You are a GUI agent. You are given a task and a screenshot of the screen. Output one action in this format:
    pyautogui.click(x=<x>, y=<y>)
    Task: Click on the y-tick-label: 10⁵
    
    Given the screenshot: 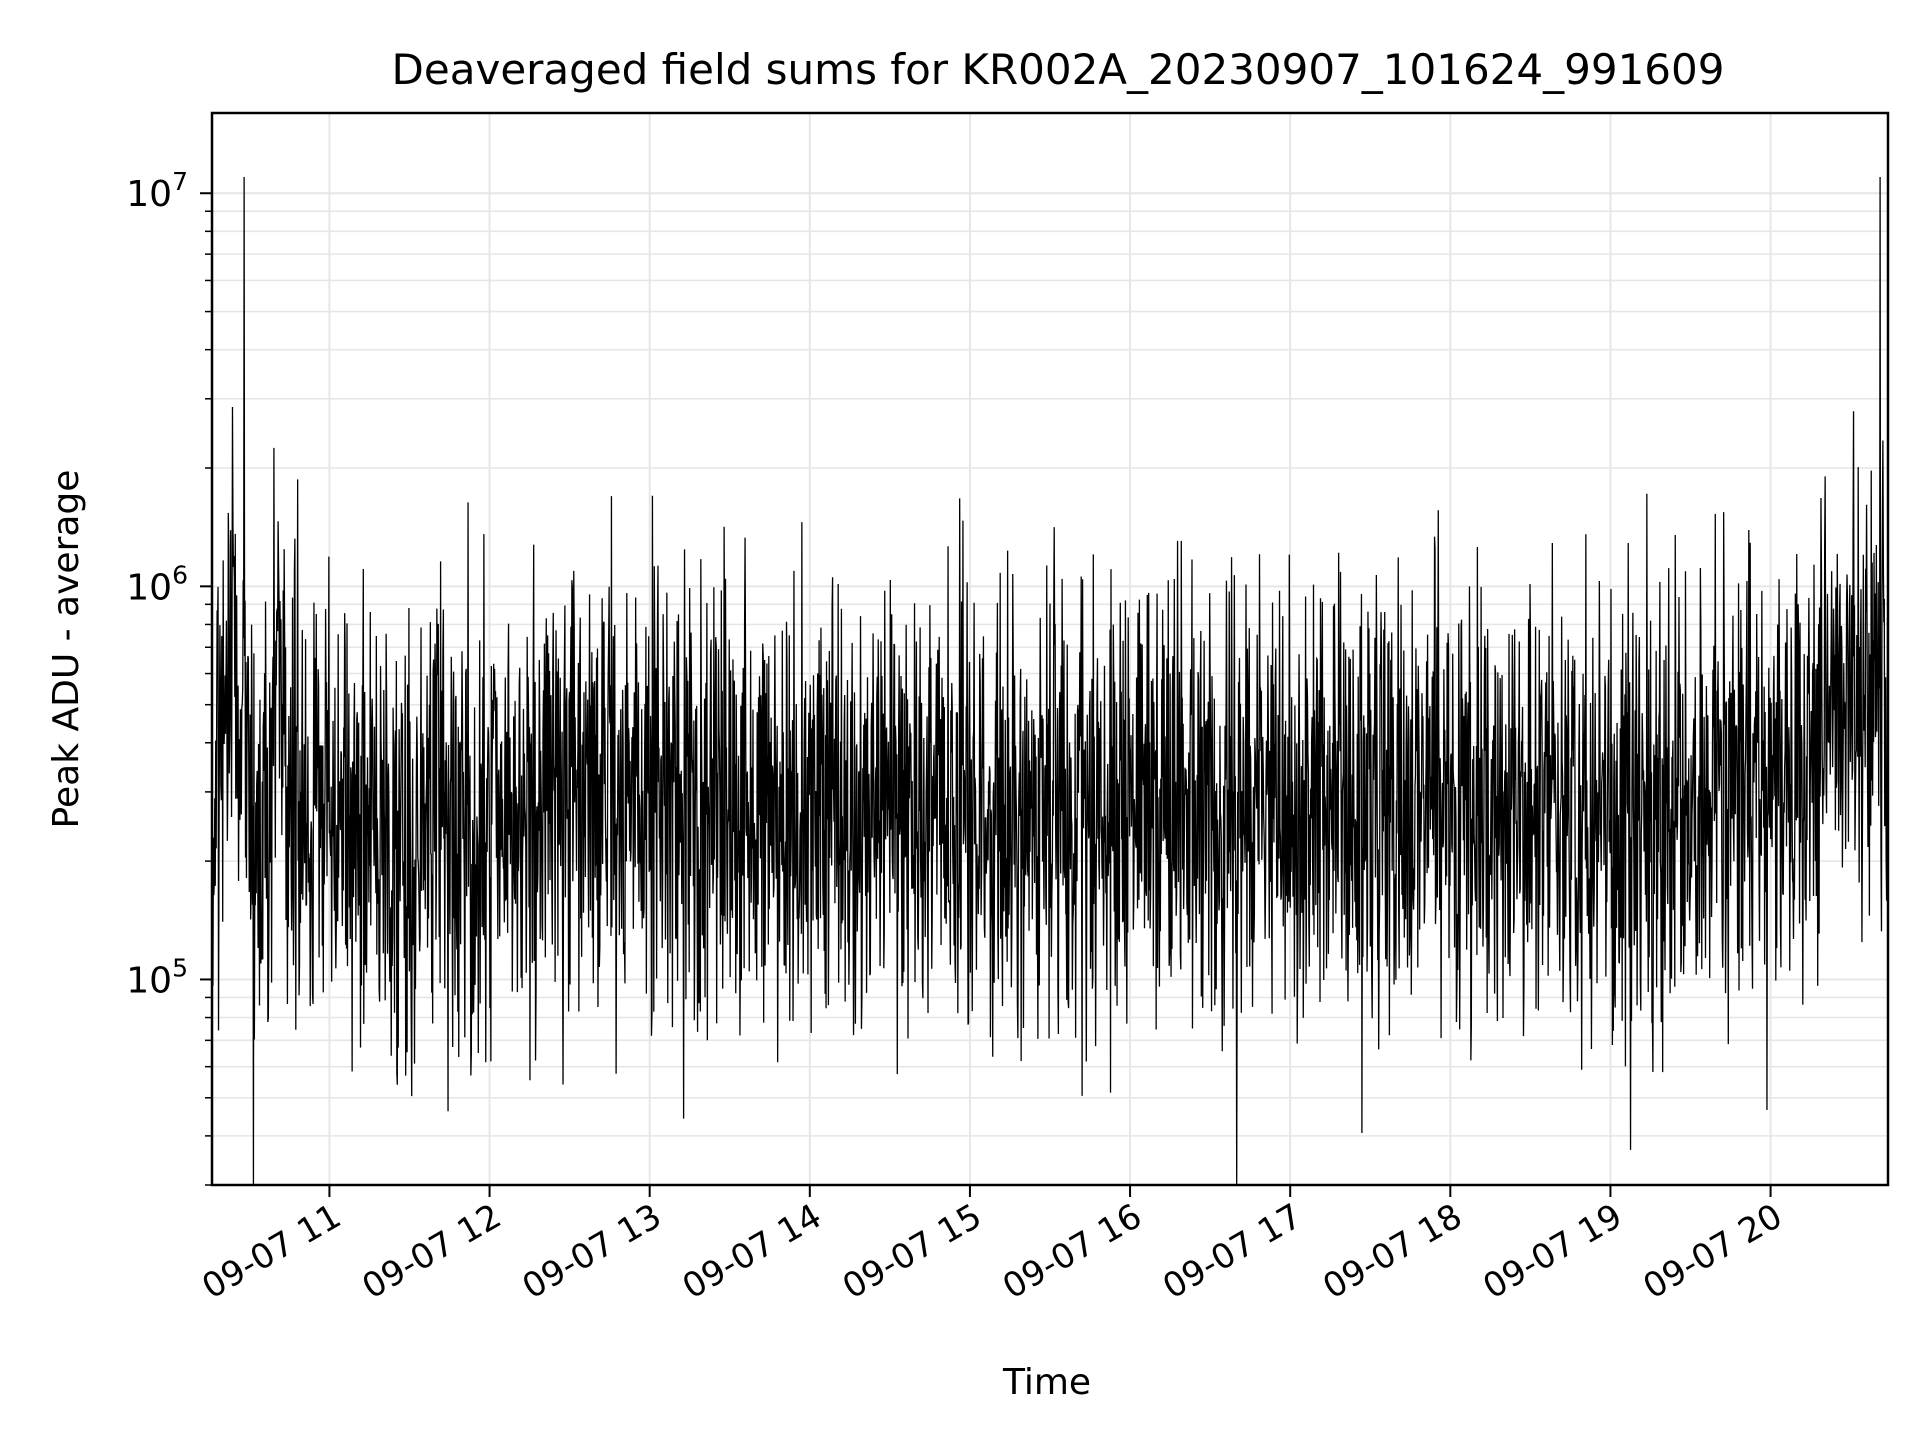 What is the action you would take?
    pyautogui.click(x=157, y=977)
    